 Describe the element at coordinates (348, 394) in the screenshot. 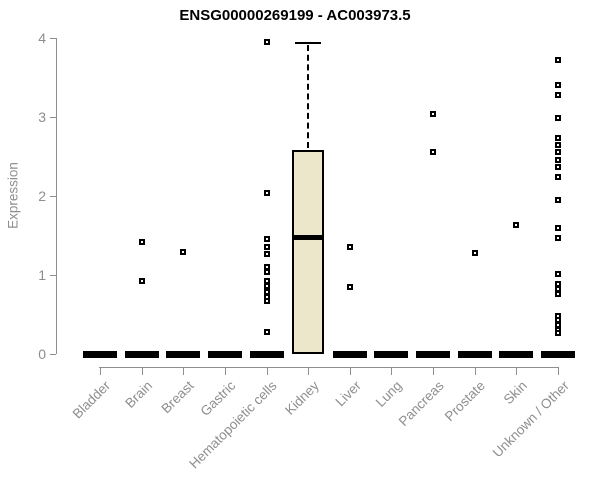

I see `x-tick-label: Liver` at that location.